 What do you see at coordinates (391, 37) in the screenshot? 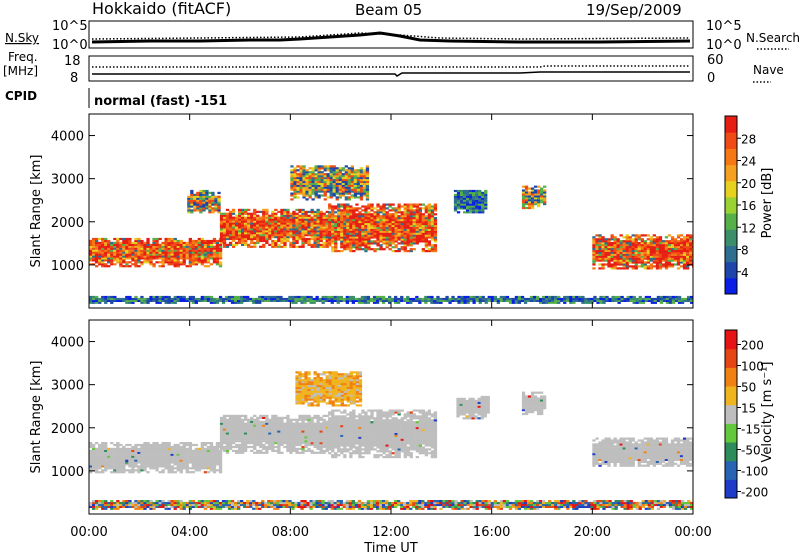
I see `nsky-line` at bounding box center [391, 37].